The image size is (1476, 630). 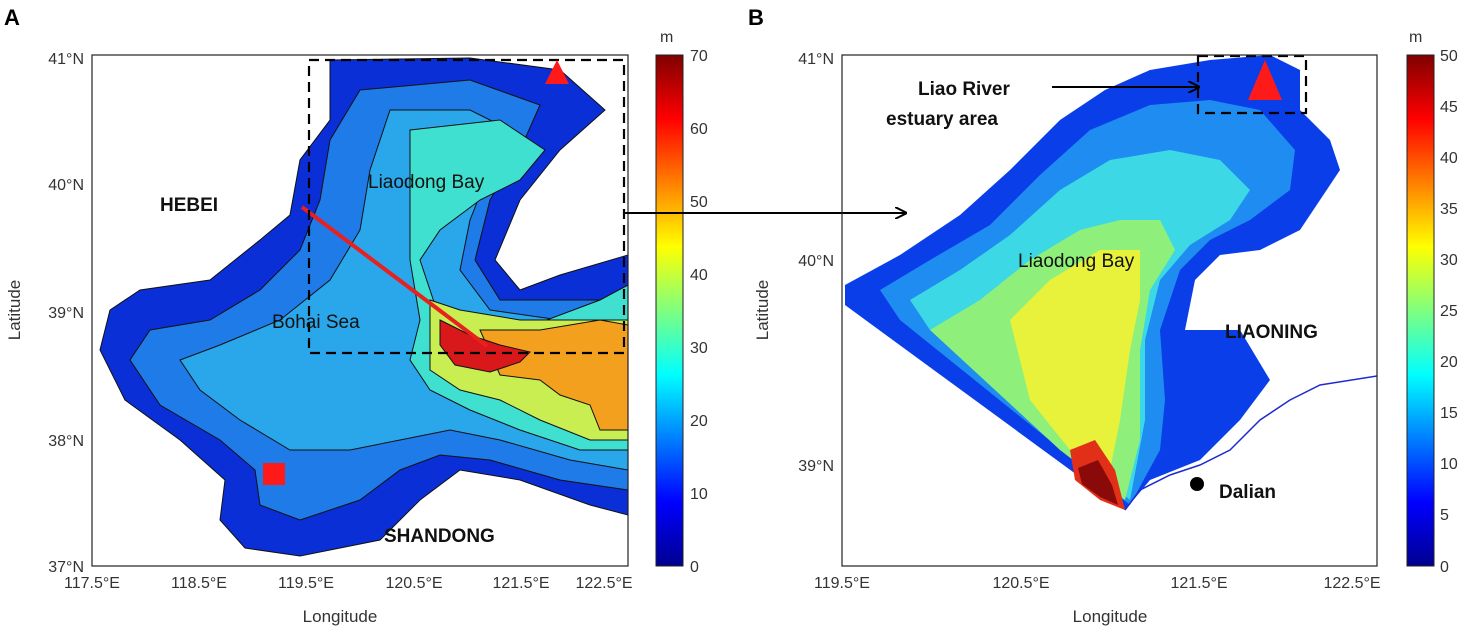 I want to click on lat-axis-a: 41°N 40°N 39°N 38°N 37°N, so click(x=66, y=313).